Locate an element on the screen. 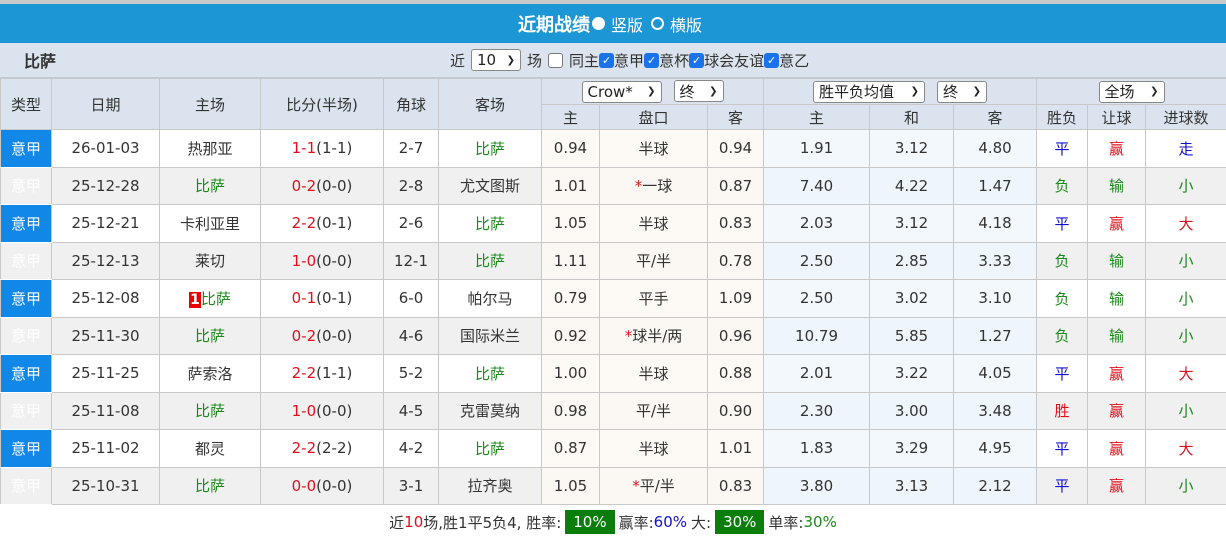 The image size is (1226, 539). match-date: 25-11-08 is located at coordinates (106, 411).